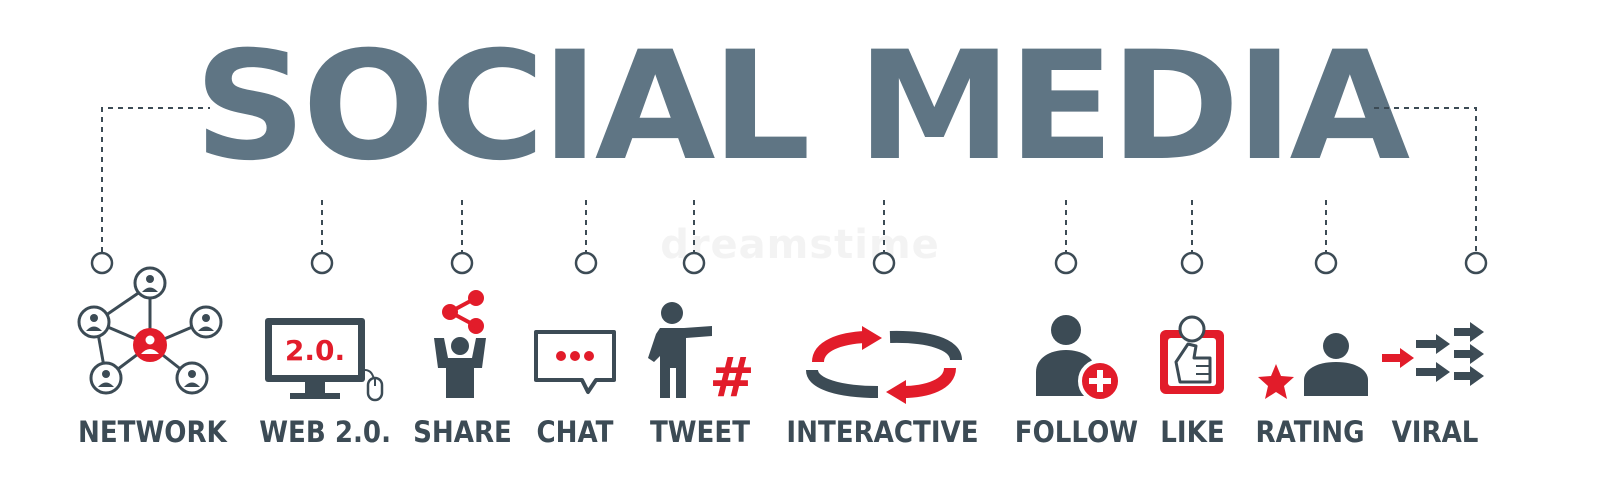 Image resolution: width=1600 pixels, height=493 pixels. What do you see at coordinates (152, 432) in the screenshot?
I see `label-network: NETWORK` at bounding box center [152, 432].